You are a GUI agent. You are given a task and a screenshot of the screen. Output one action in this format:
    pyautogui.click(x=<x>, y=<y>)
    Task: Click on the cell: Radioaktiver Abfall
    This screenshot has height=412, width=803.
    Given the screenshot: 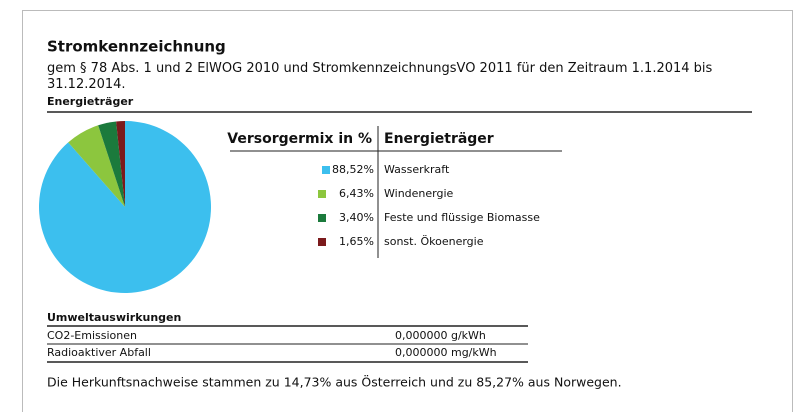 What is the action you would take?
    pyautogui.click(x=99, y=352)
    